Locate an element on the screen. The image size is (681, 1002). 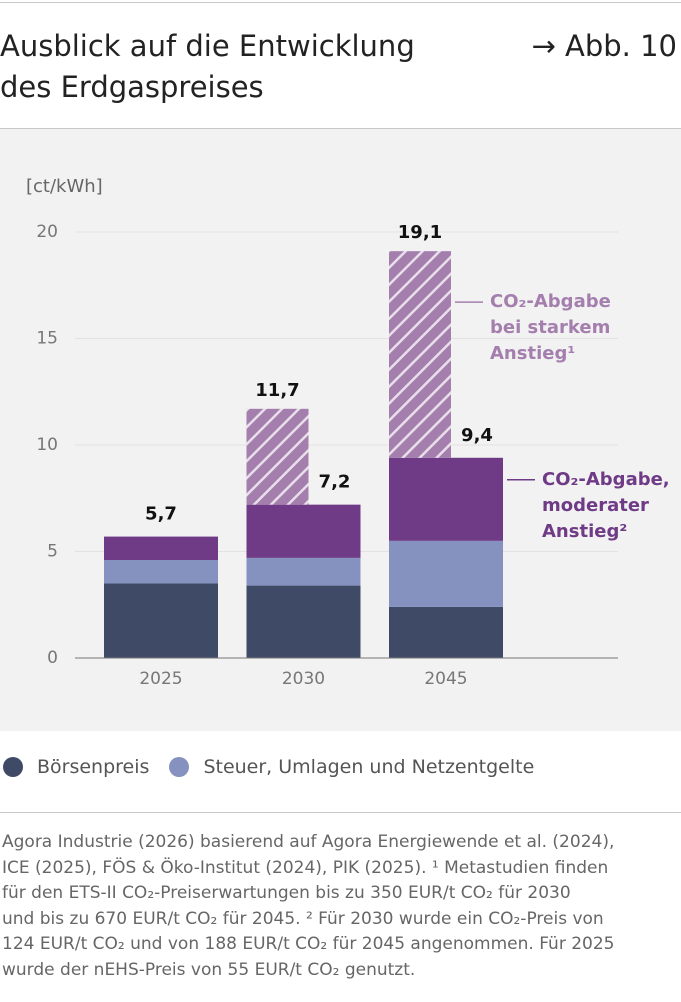
total-label: 7,2 is located at coordinates (335, 482).